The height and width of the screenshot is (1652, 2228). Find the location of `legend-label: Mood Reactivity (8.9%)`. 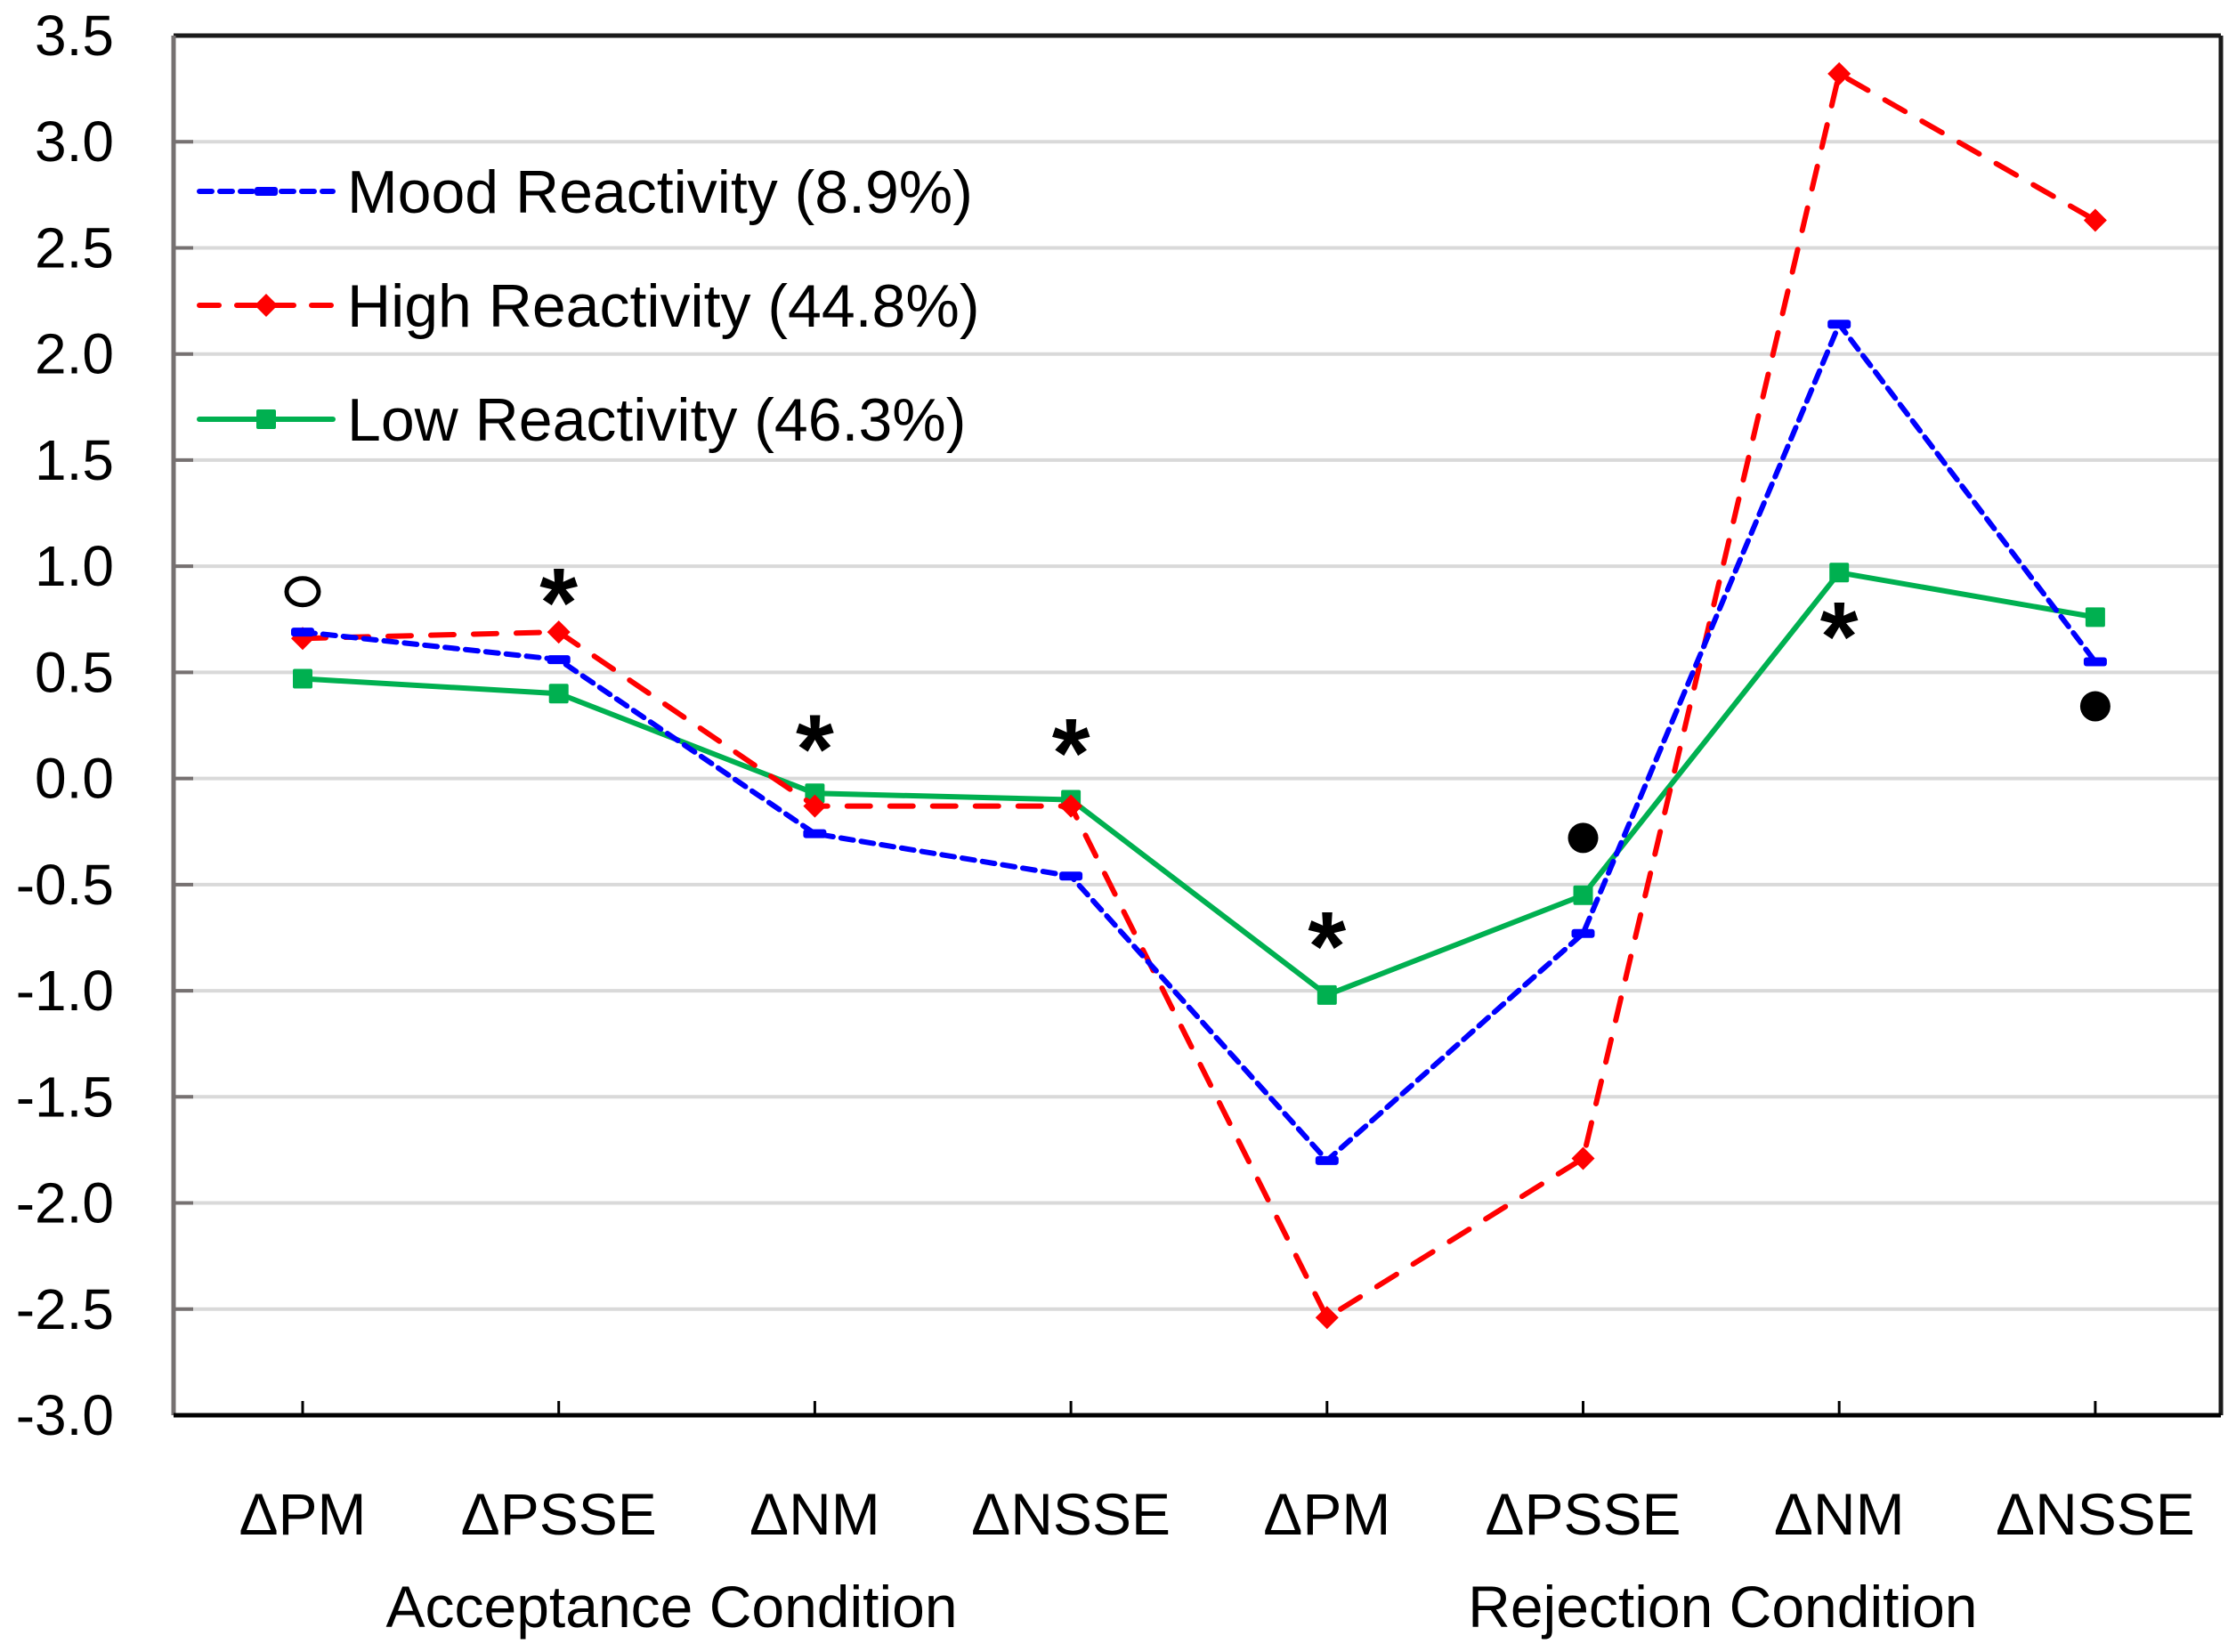

legend-label: Mood Reactivity (8.9%) is located at coordinates (660, 192).